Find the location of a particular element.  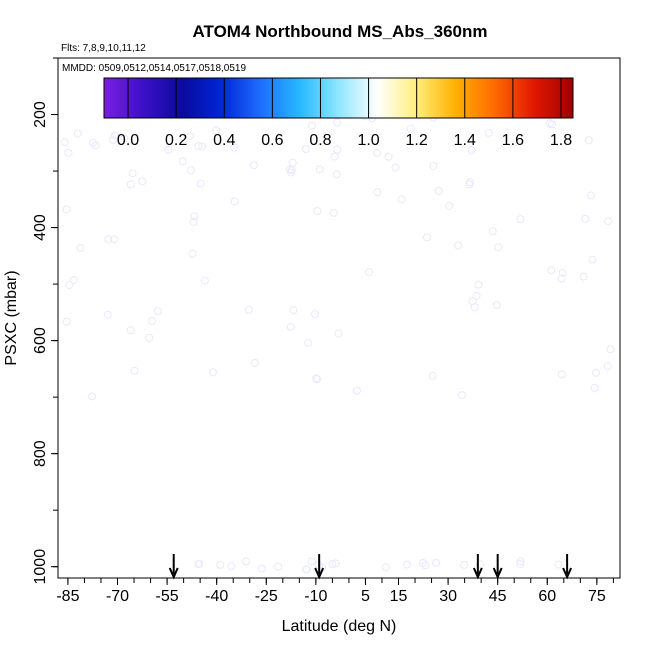

y-tick-label: 600 is located at coordinates (40, 340).